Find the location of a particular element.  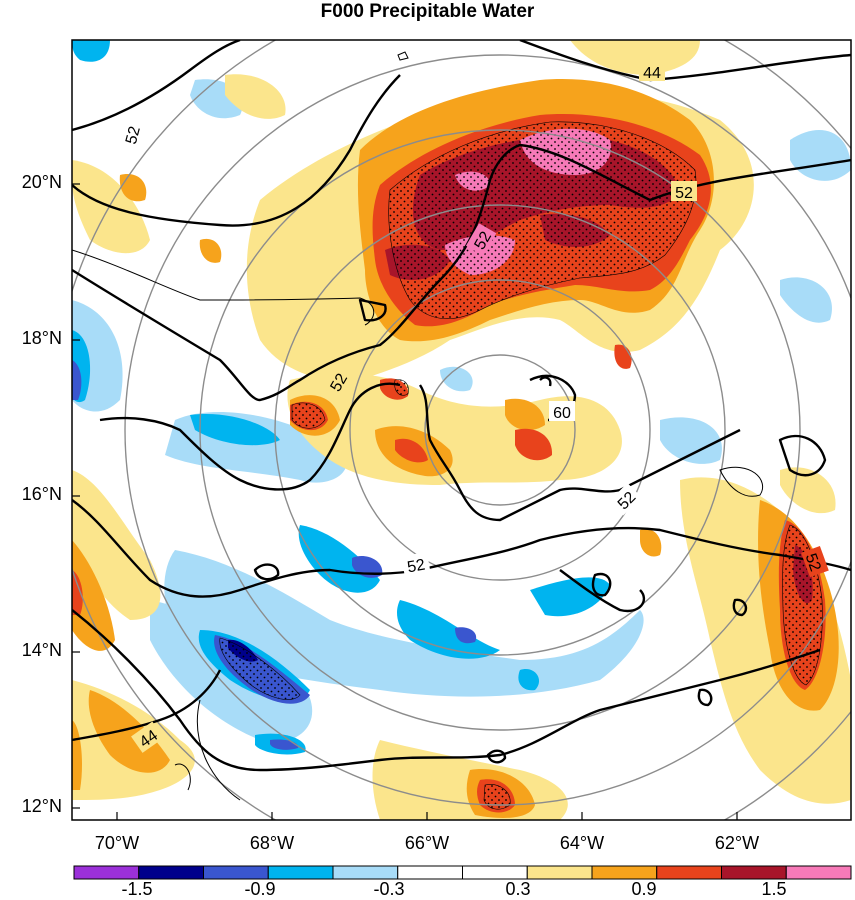

lon-label: 62°W is located at coordinates (737, 843).